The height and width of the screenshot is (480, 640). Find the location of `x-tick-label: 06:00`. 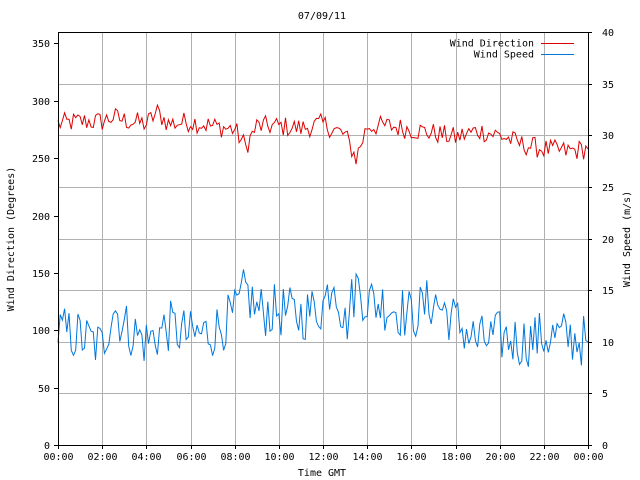

x-tick-label: 06:00 is located at coordinates (191, 457).